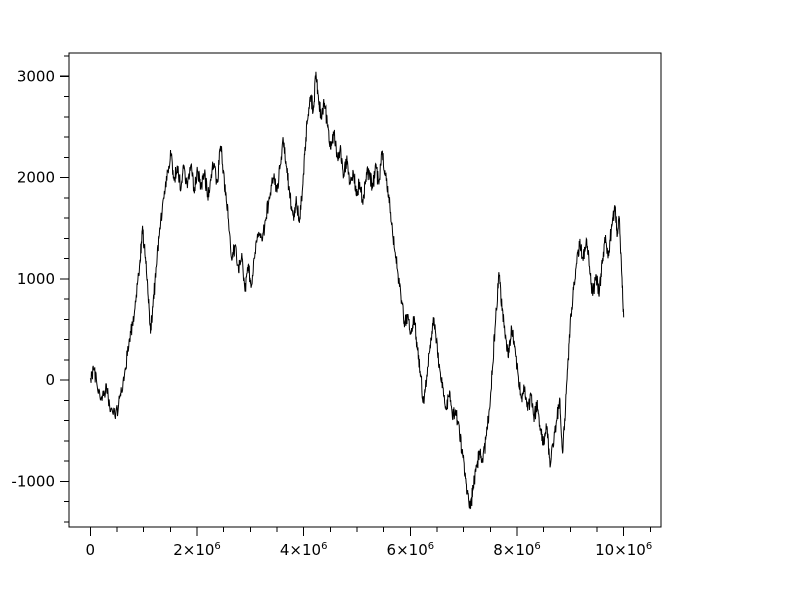 The image size is (800, 600). I want to click on y-axis-tick-labels: -1000 0 1000 2000 3000, so click(33, 278).